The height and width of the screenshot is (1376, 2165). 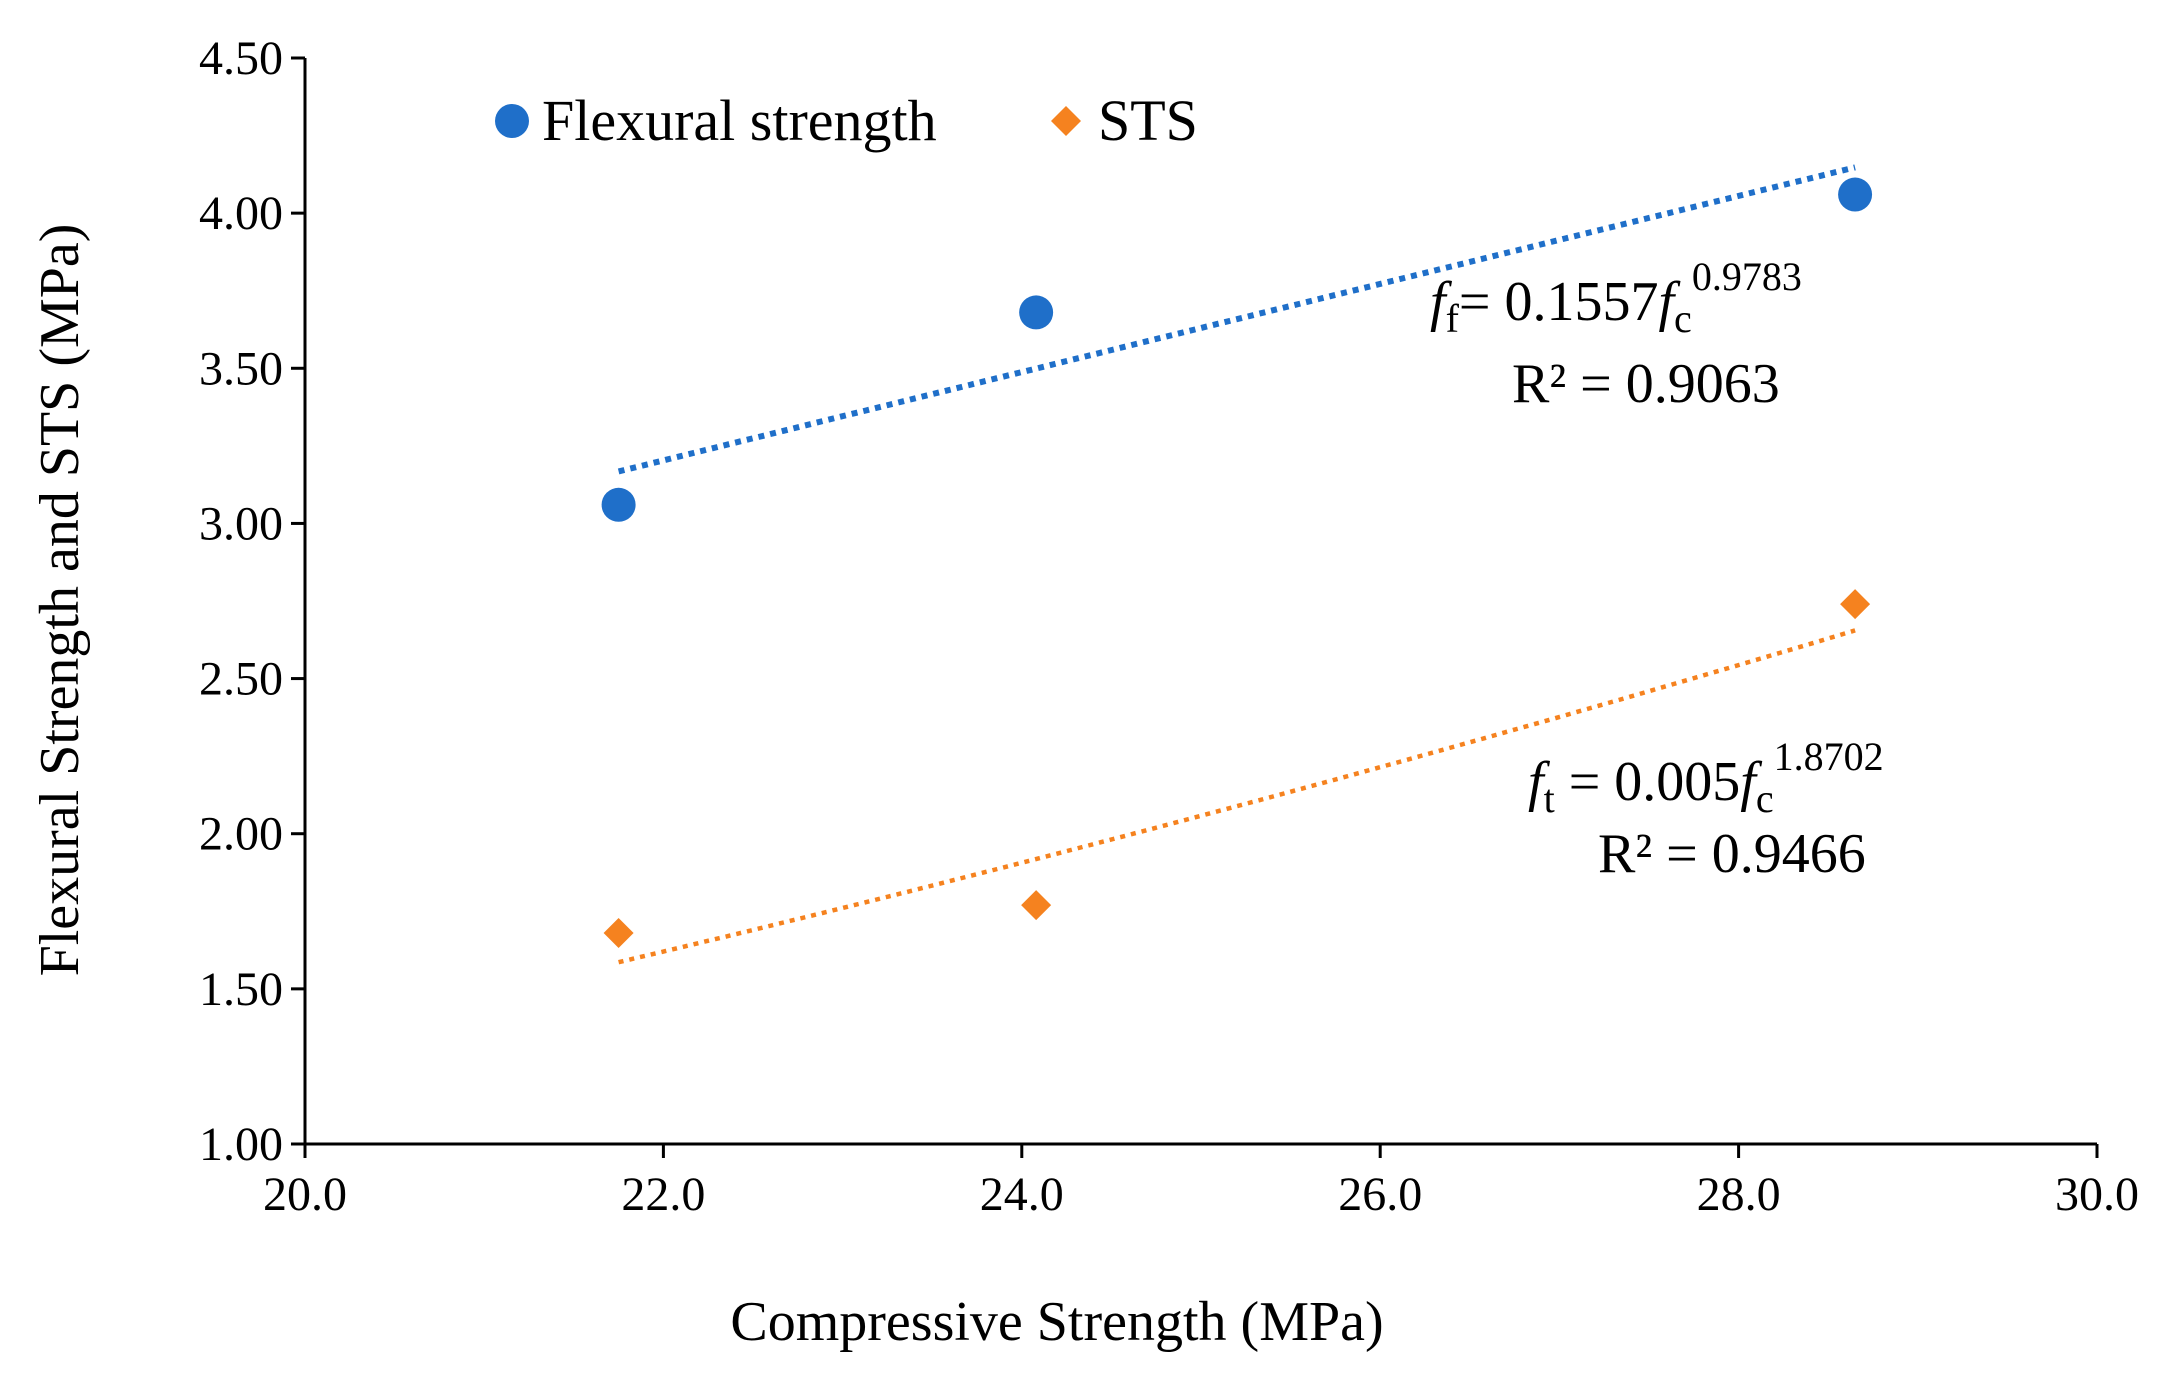 I want to click on eq-rhs-exp: 1.8702, so click(x=1829, y=756).